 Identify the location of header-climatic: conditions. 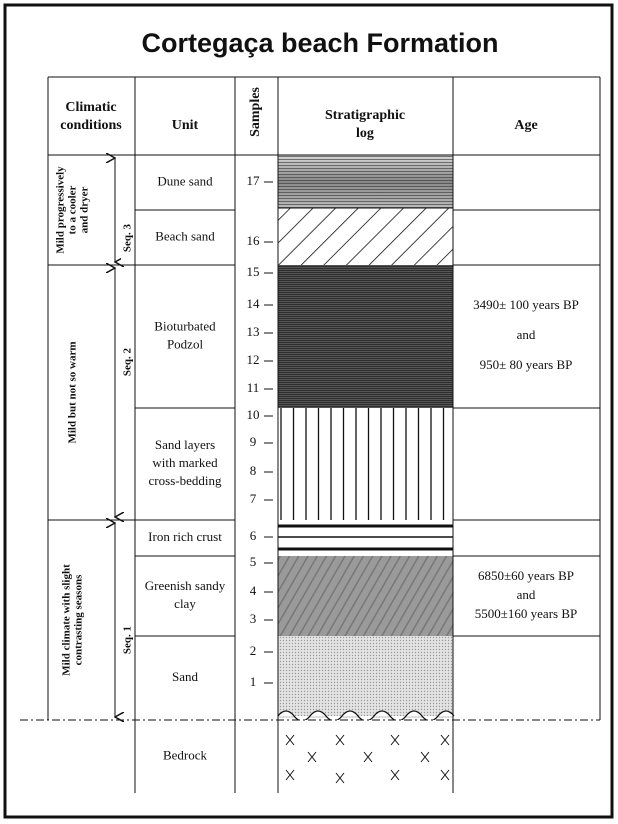
(91, 125).